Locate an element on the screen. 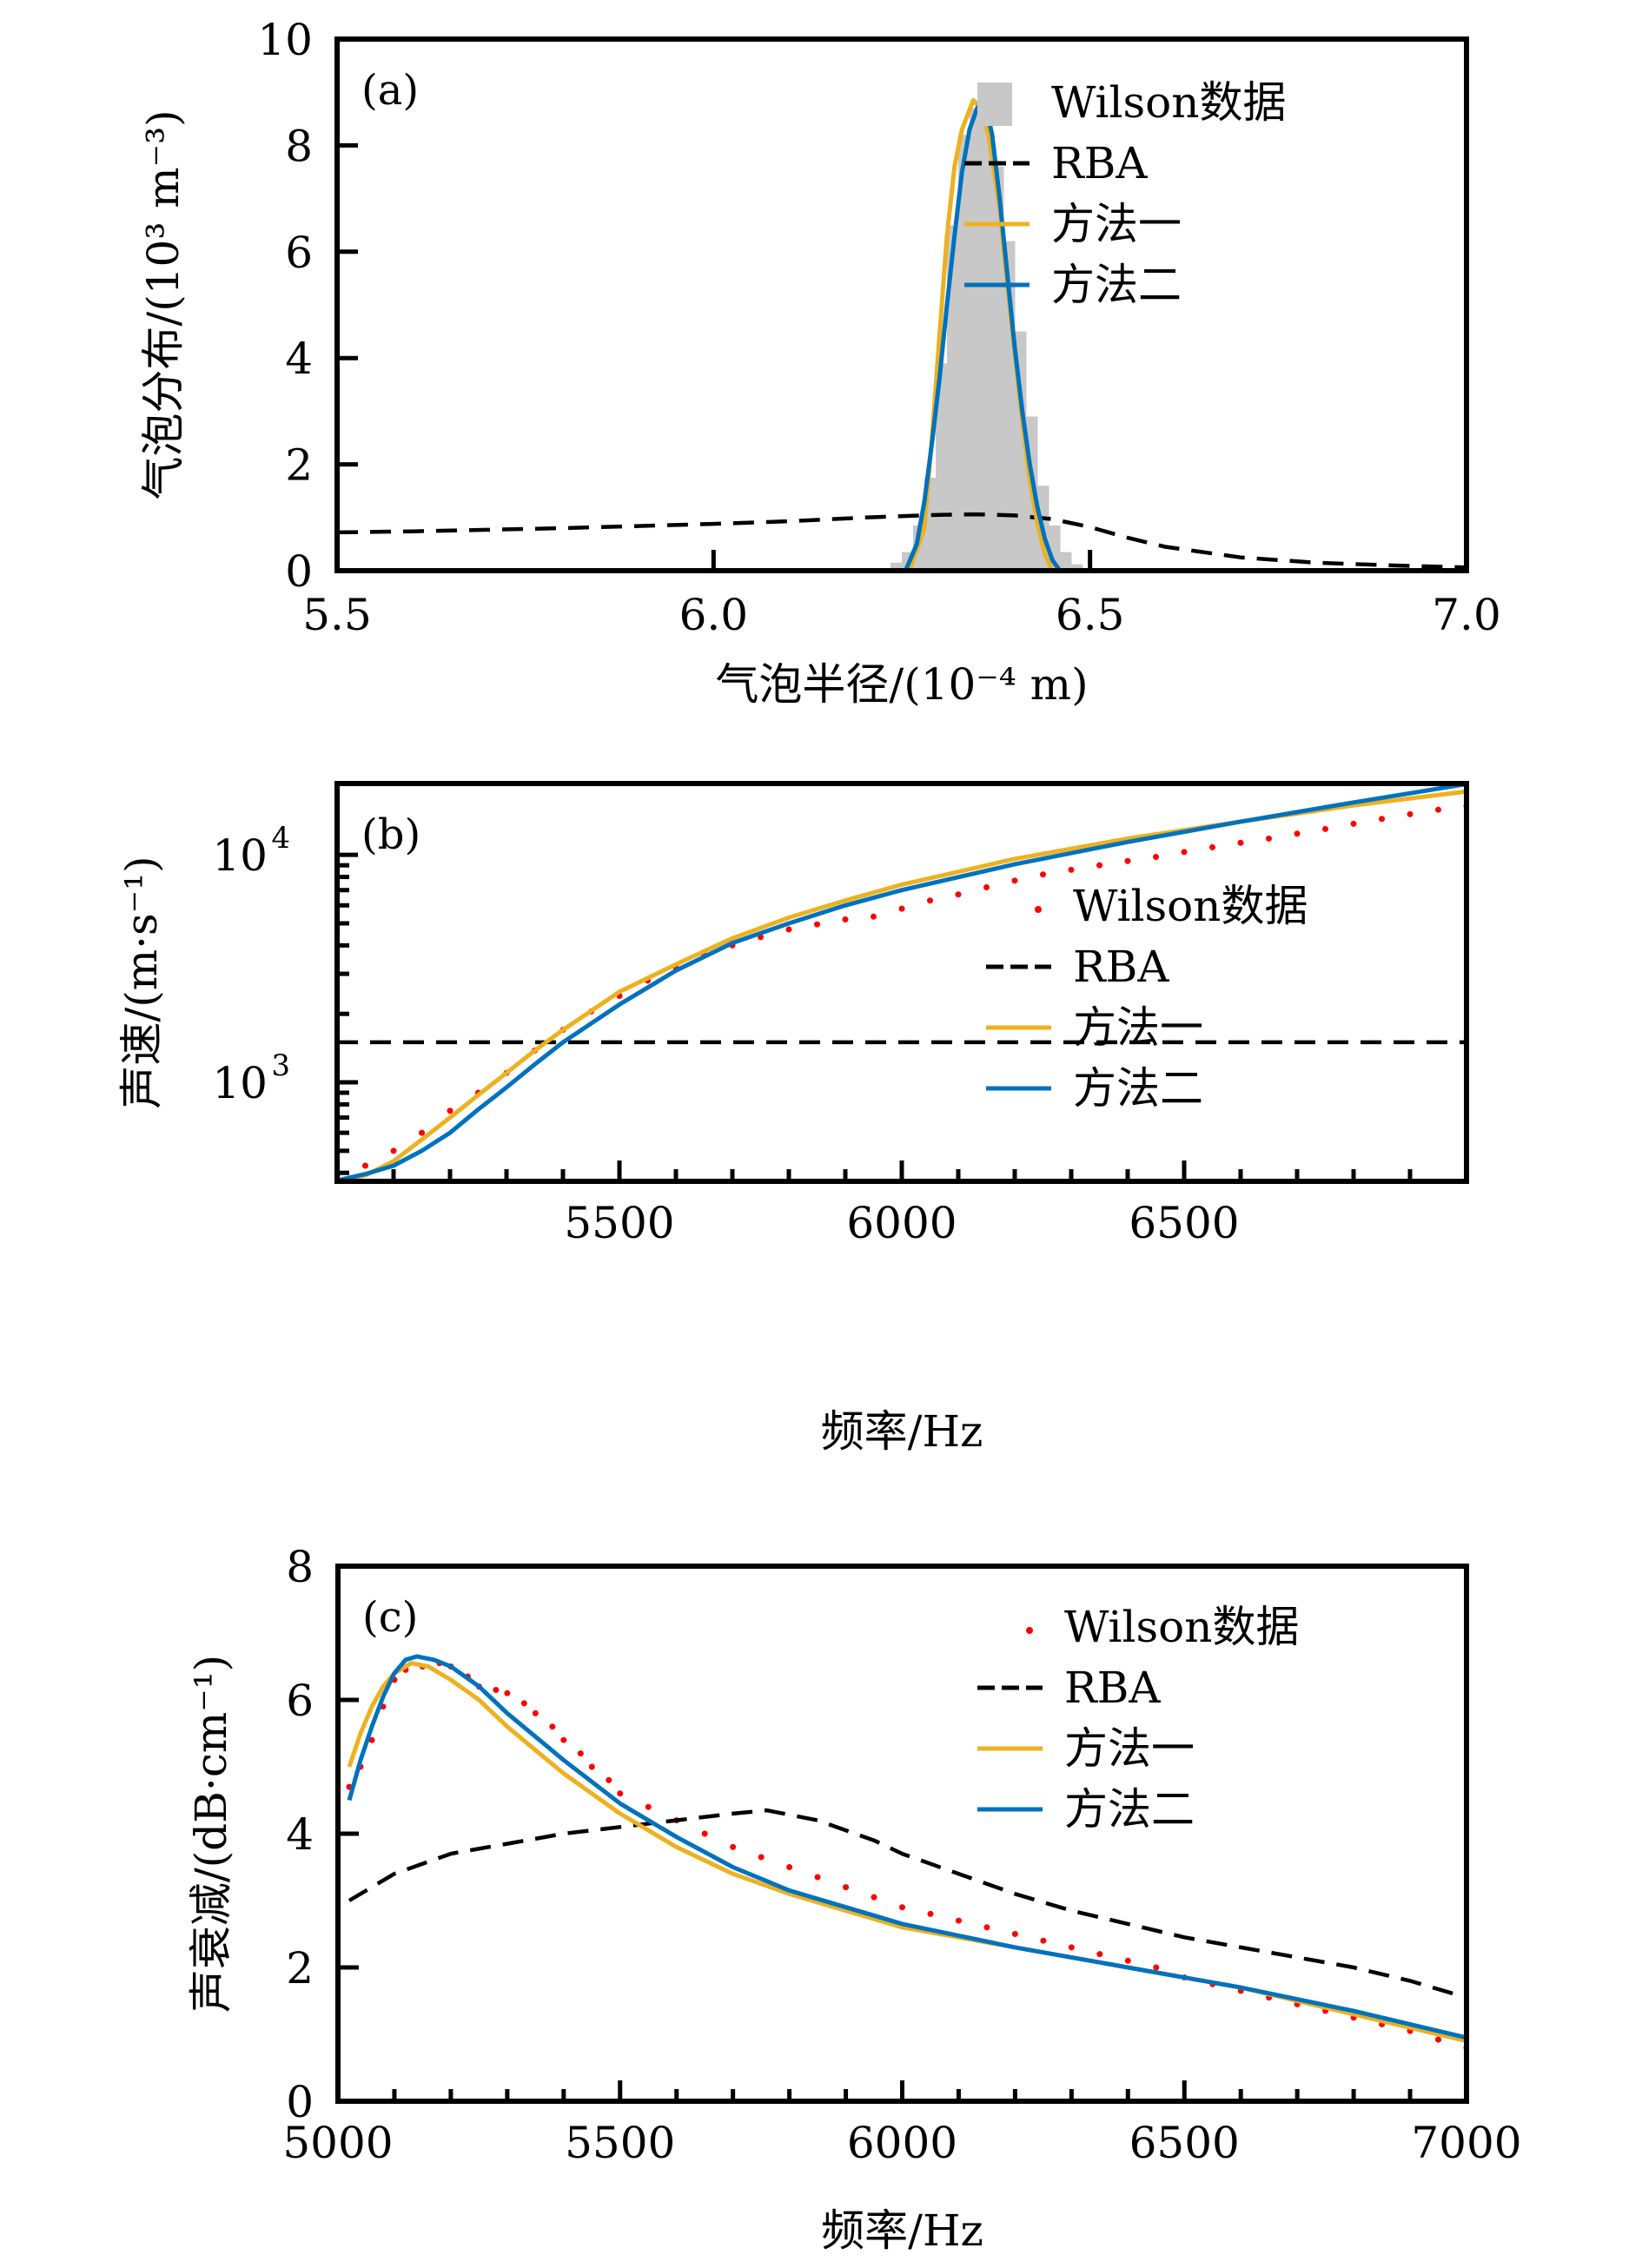  y-axis-label: 声速/(m·s⁻¹) is located at coordinates (141, 982).